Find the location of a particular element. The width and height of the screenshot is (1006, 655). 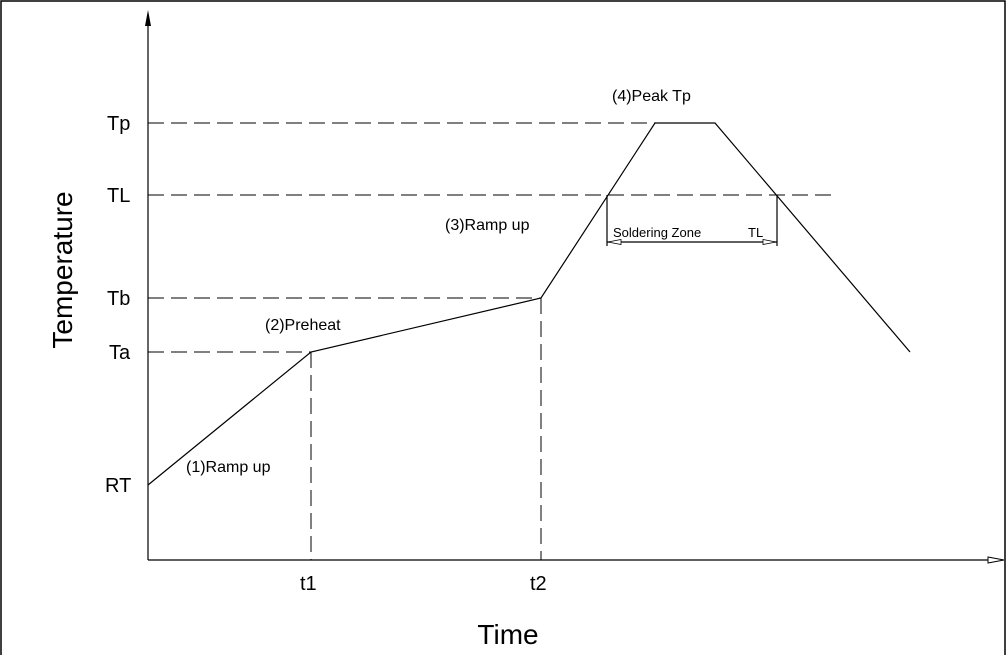

y-axis-title: Temperature is located at coordinates (62, 269).